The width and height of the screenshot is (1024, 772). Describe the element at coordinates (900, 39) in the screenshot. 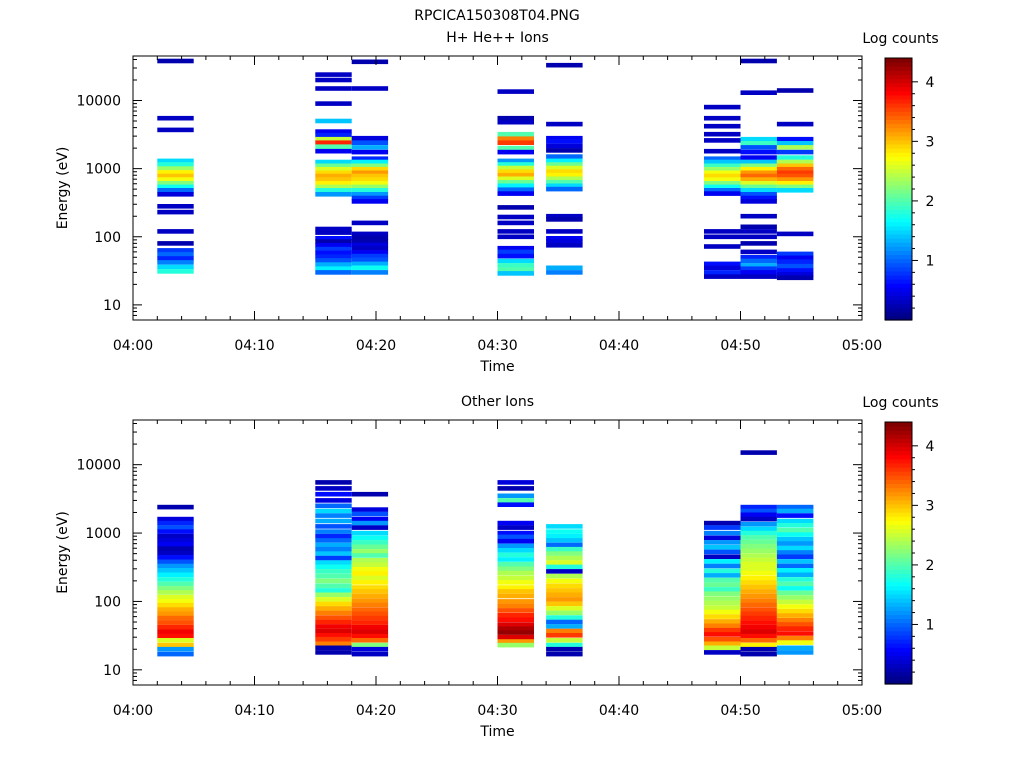

I see `colorbar-label: Log counts` at that location.